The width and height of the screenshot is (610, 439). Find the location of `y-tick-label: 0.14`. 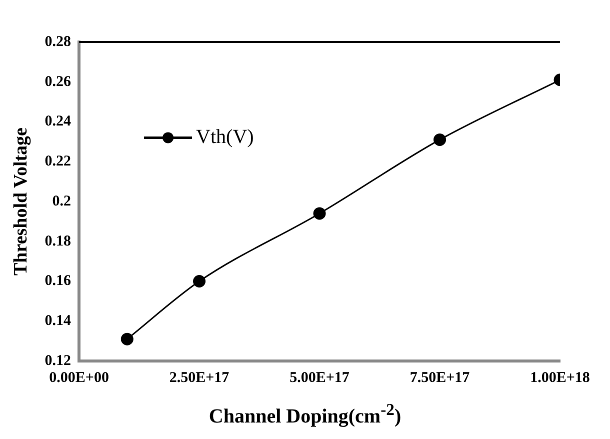

y-tick-label: 0.14 is located at coordinates (58, 321).